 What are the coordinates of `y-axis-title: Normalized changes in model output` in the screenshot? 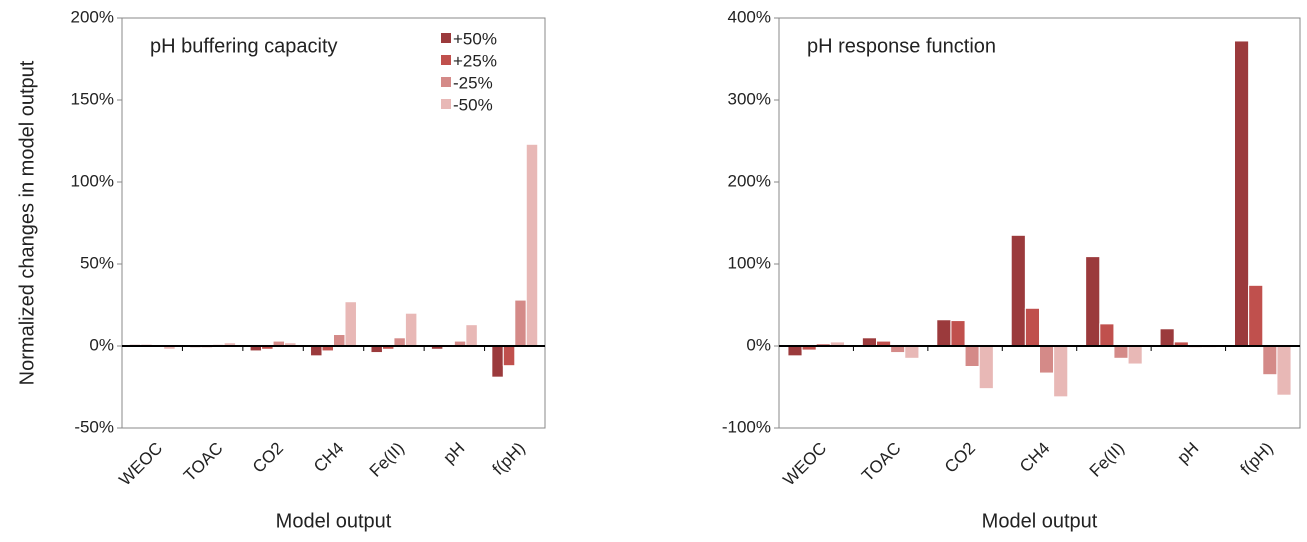 It's located at (27, 222).